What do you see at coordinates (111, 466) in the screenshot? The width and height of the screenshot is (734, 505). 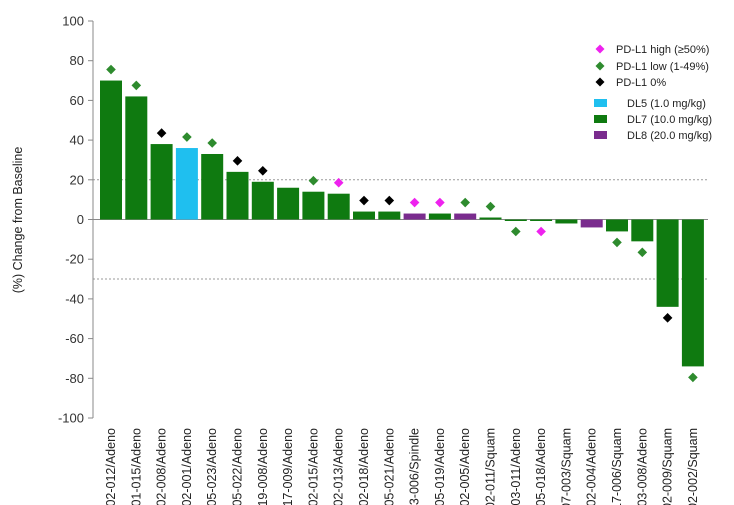 I see `category-label: 902-012/Adeno` at bounding box center [111, 466].